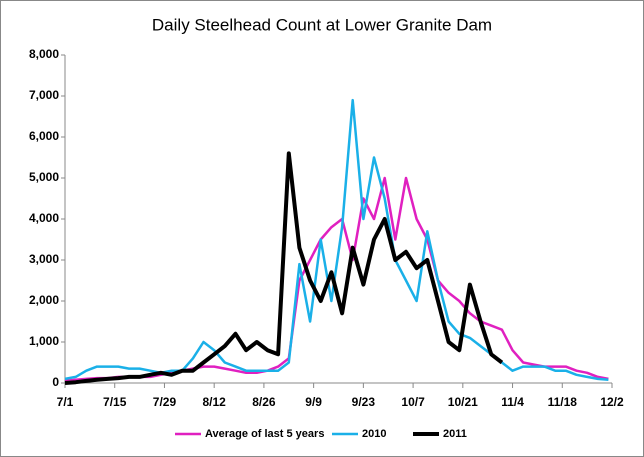 This screenshot has width=644, height=457. I want to click on y-tick-label: 8,000, so click(44, 54).